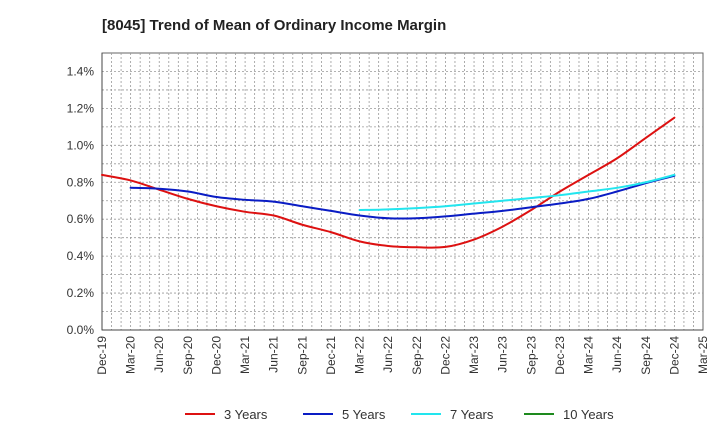 The width and height of the screenshot is (720, 440). What do you see at coordinates (331, 355) in the screenshot?
I see `x-tick-label: Dec-21` at bounding box center [331, 355].